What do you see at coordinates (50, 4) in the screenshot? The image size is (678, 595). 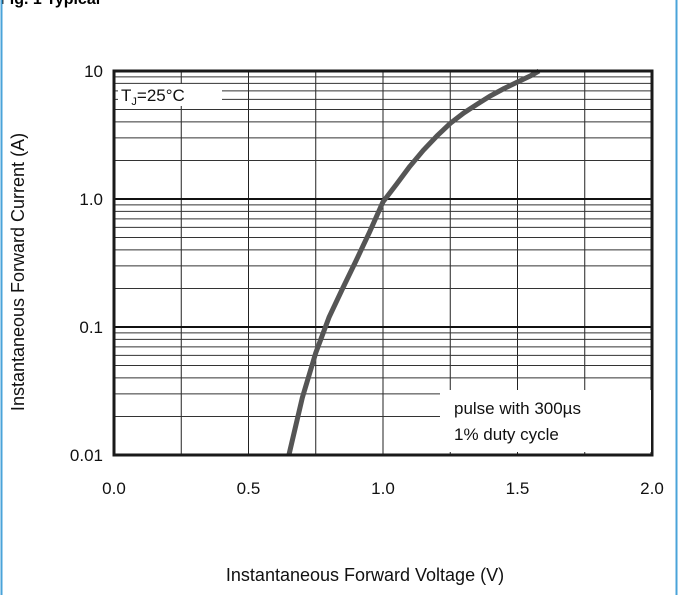 I see `figure-title: Fig. 1 Typical` at bounding box center [50, 4].